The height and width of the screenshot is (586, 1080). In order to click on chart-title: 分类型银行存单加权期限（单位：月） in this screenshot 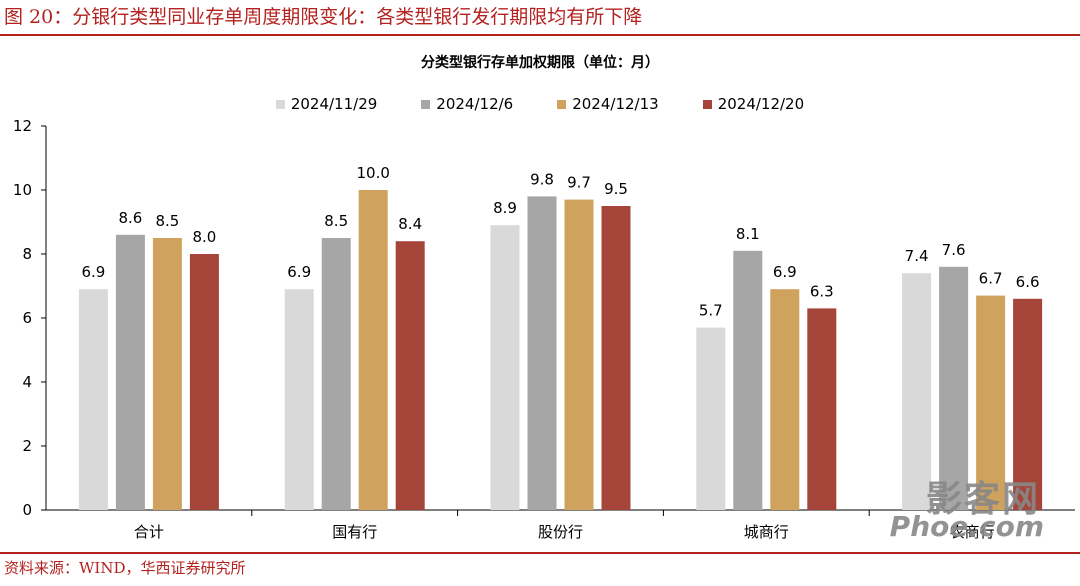, I will do `click(540, 63)`.